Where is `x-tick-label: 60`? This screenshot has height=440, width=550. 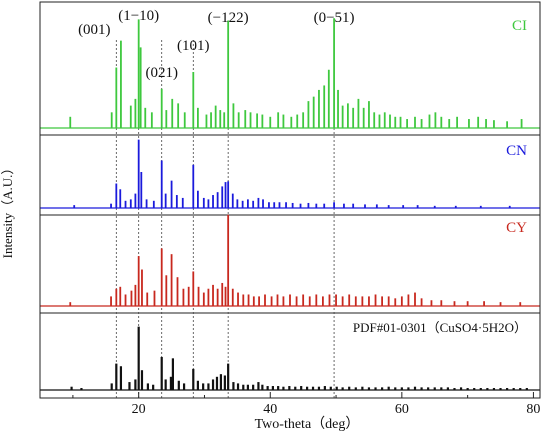
x-tick-label: 60 is located at coordinates (402, 409).